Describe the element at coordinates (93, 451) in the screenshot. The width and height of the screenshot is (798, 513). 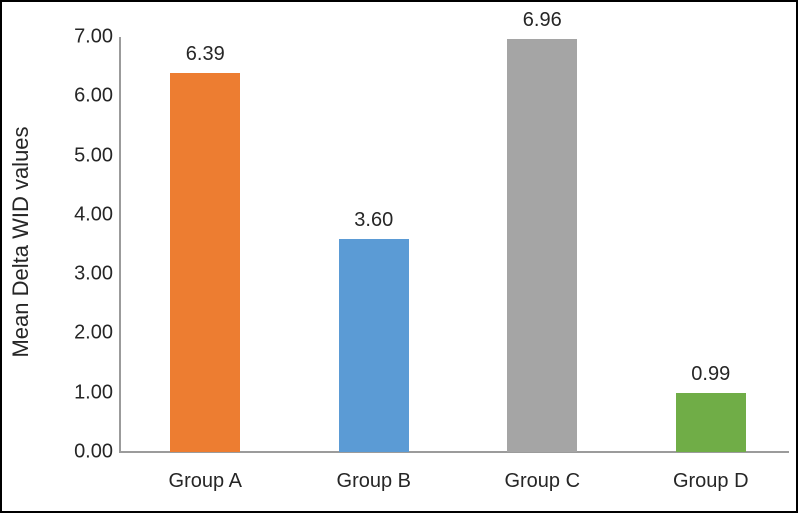
I see `y-tick-label: 0.00` at that location.